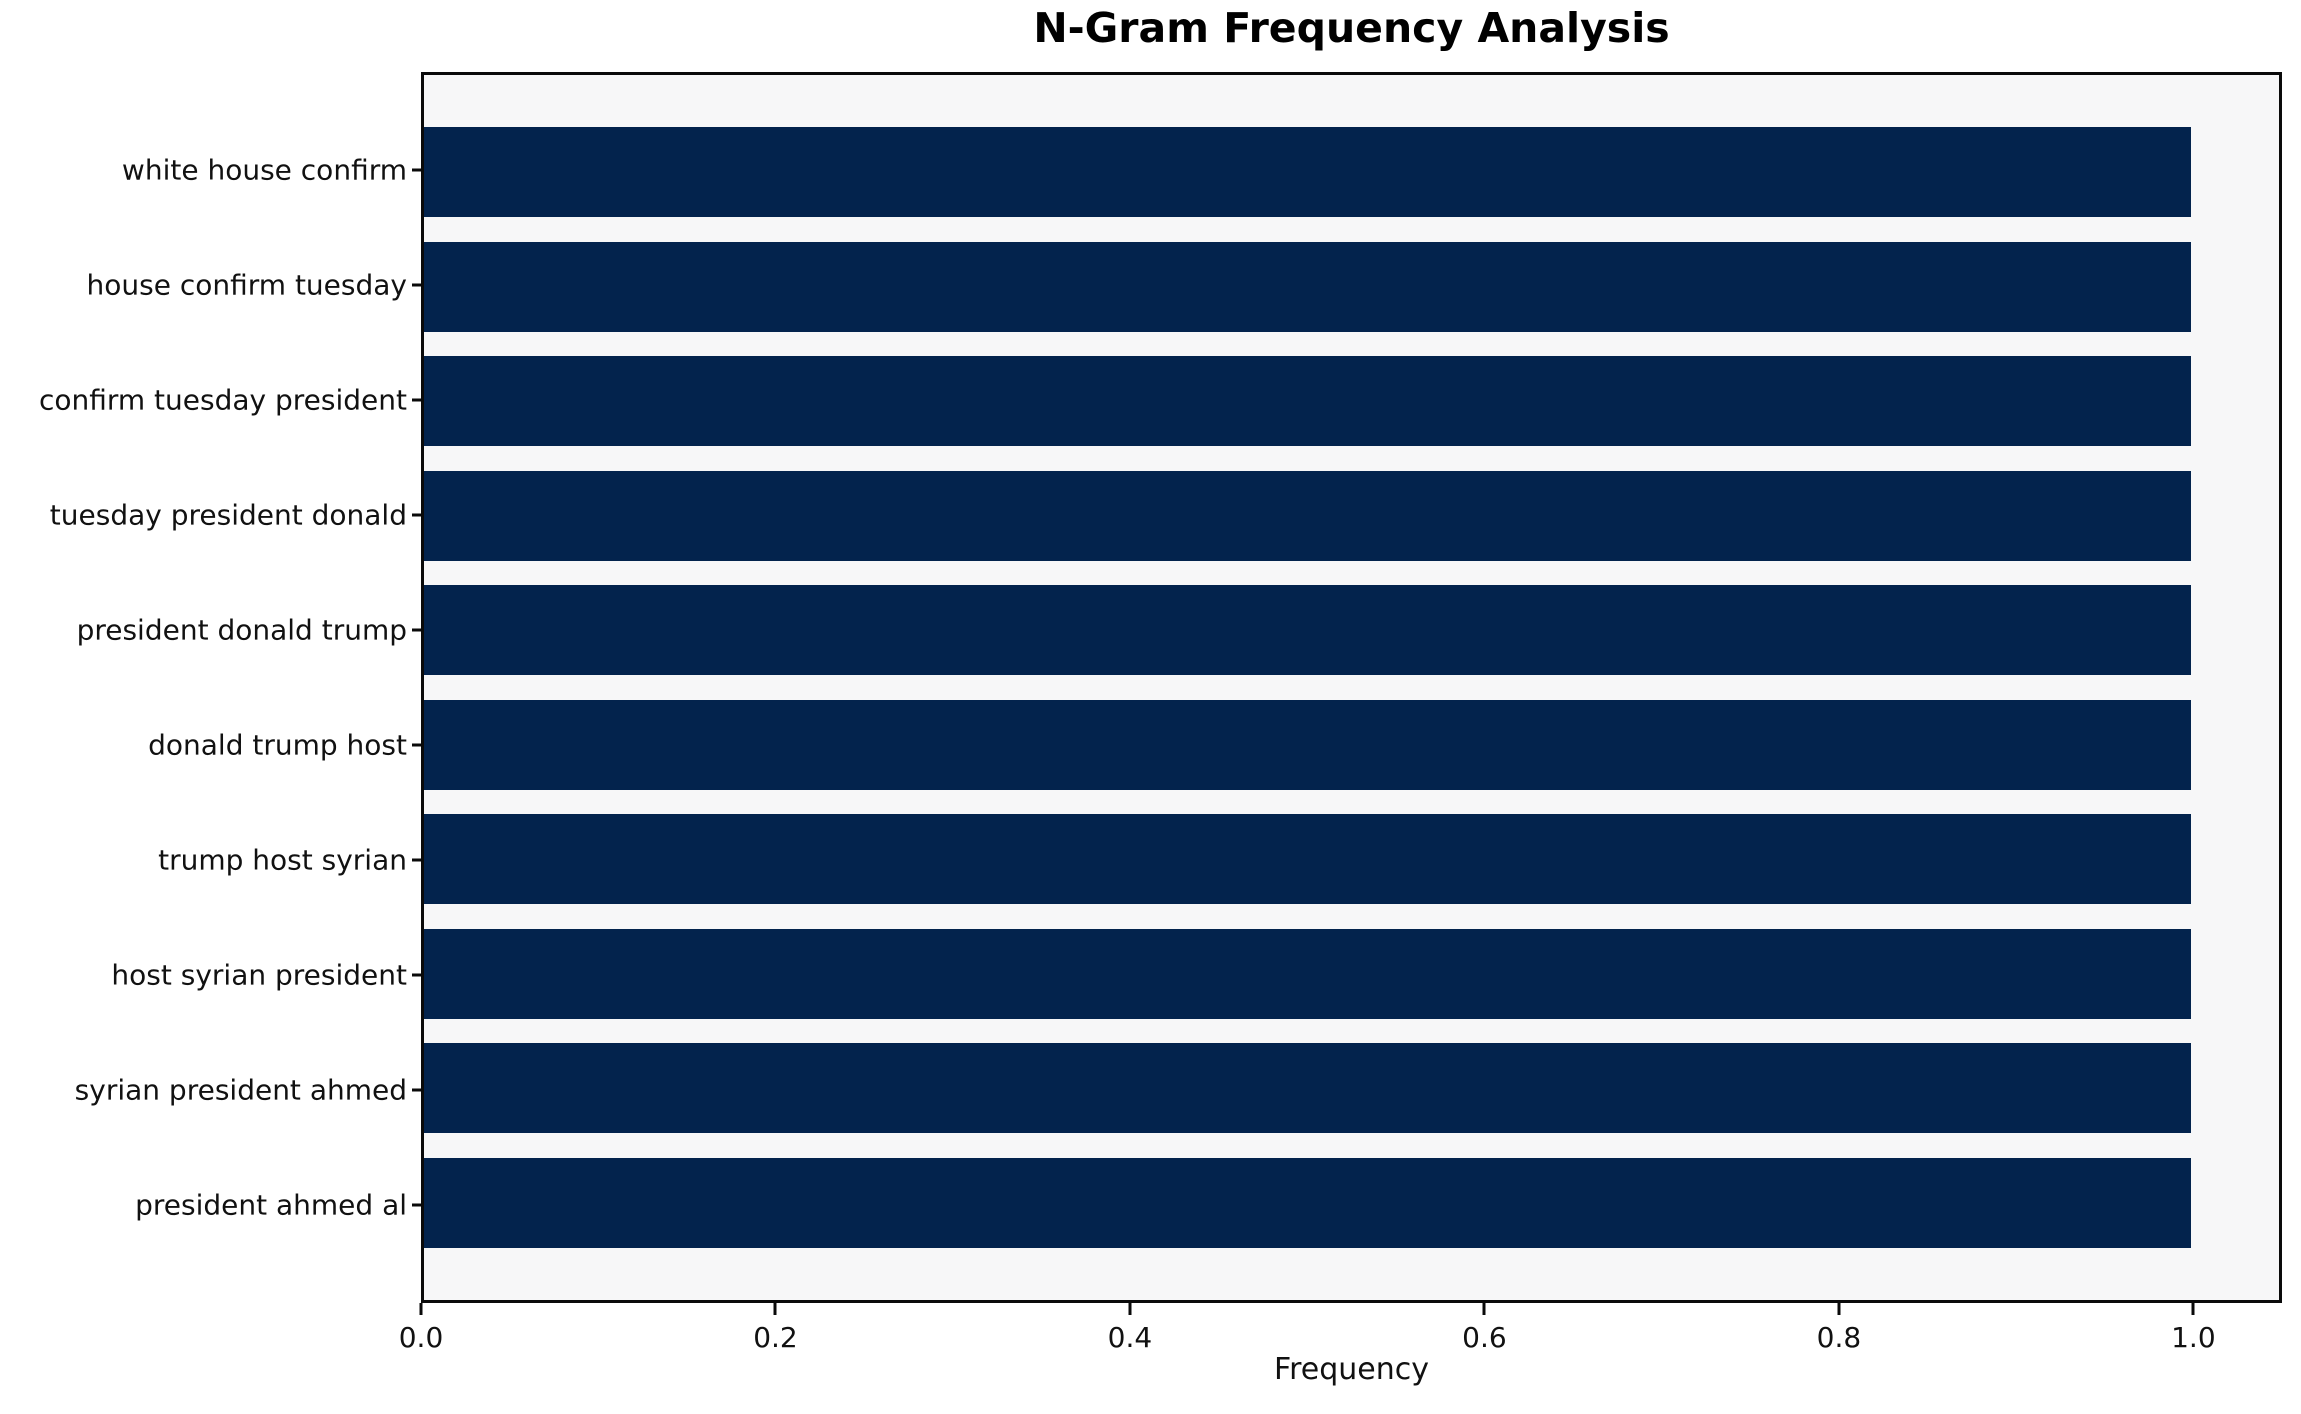 The image size is (2301, 1414). I want to click on x-tick-label: 0.0, so click(421, 1337).